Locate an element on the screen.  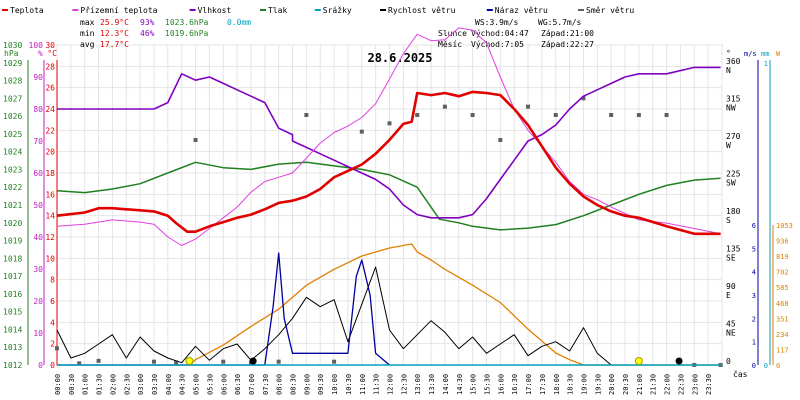
stat-press: 1023.6hPa is located at coordinates (187, 22).